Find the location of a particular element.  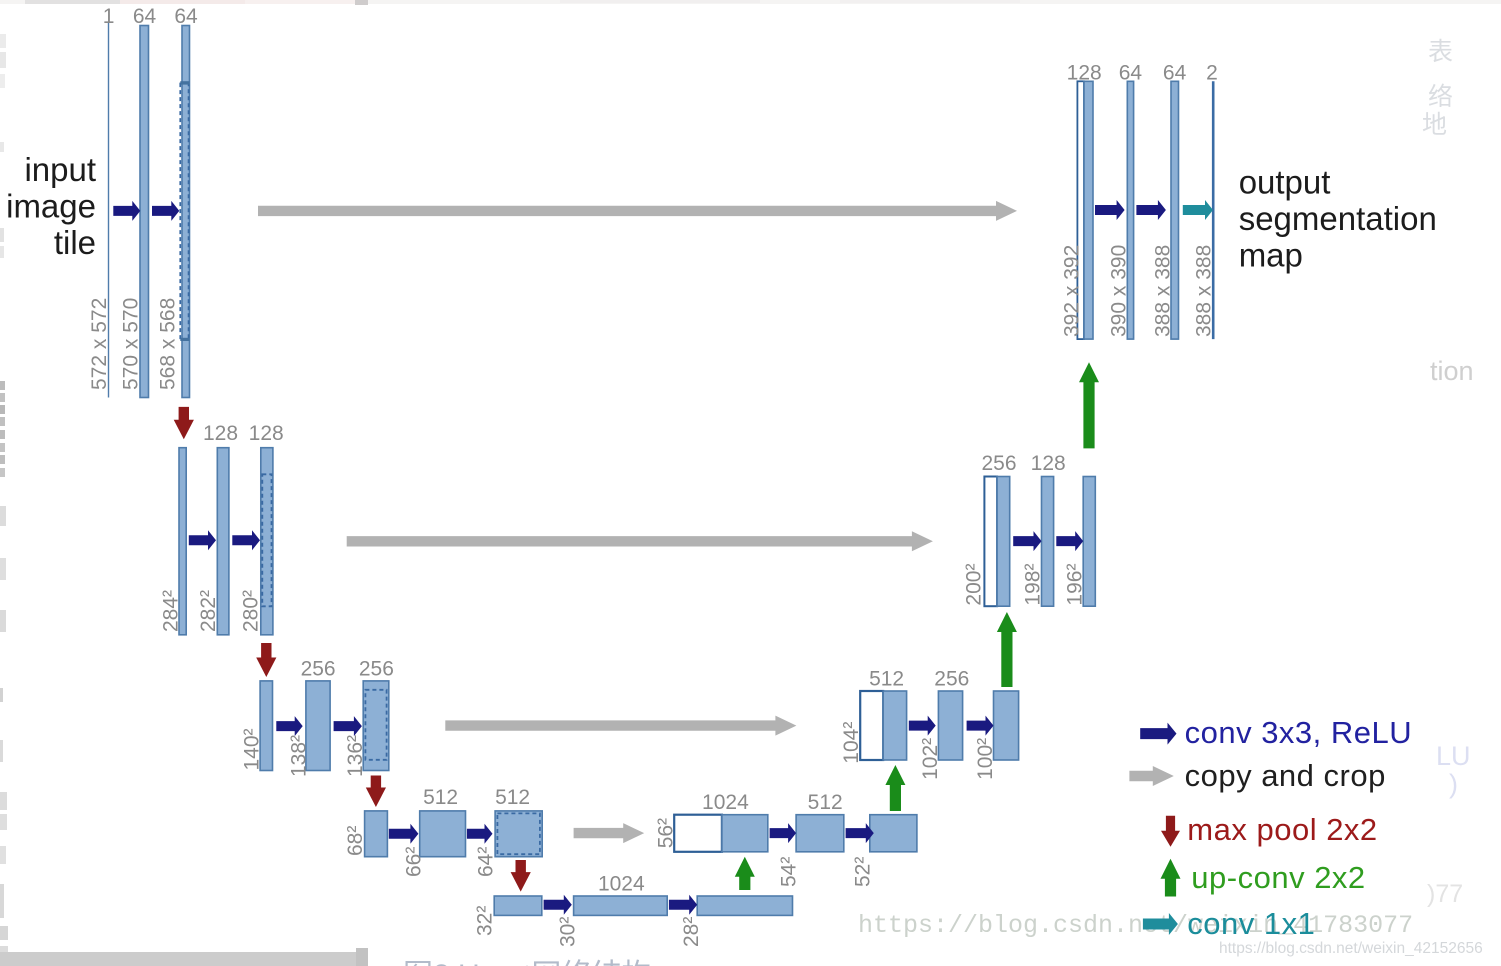

svg-text: 络 is located at coordinates (1440, 97).